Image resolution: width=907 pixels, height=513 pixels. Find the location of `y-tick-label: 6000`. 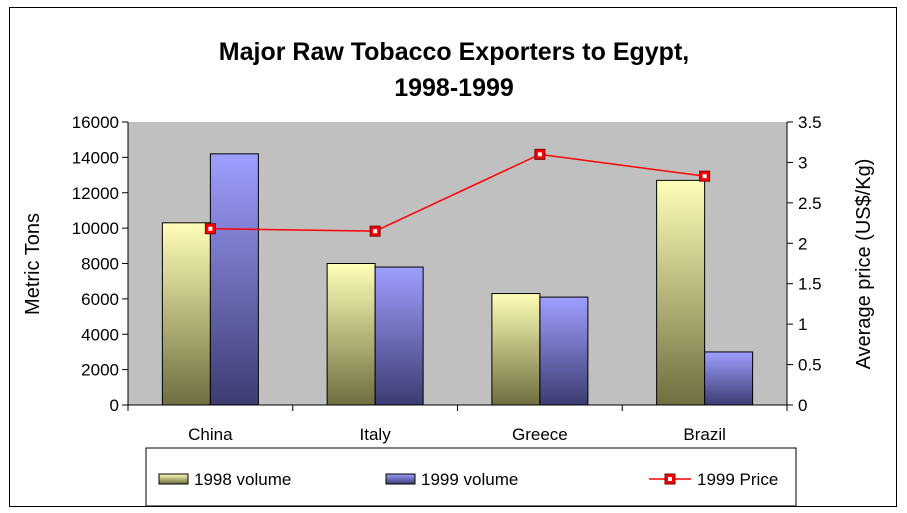

y-tick-label: 6000 is located at coordinates (100, 299).